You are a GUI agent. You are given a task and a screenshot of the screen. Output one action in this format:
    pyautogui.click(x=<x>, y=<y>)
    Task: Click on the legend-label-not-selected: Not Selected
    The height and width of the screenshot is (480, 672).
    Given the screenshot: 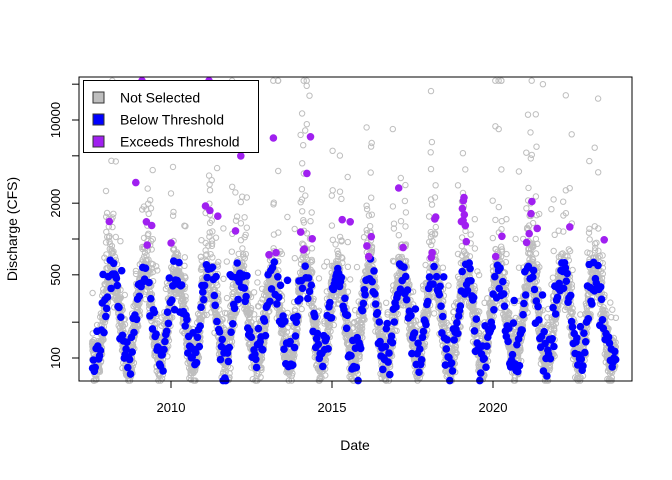 What is the action you would take?
    pyautogui.click(x=160, y=98)
    